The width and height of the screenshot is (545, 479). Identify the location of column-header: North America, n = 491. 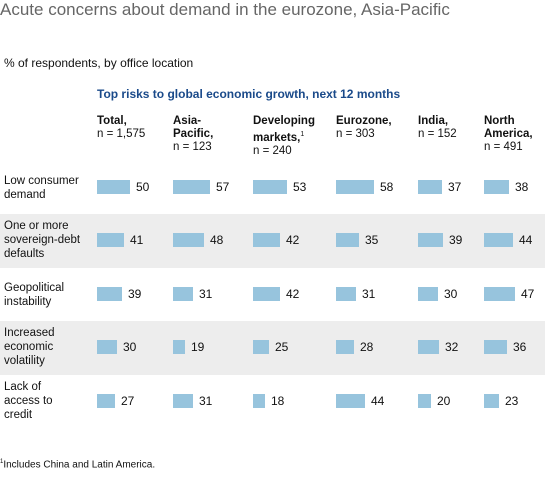
(508, 134).